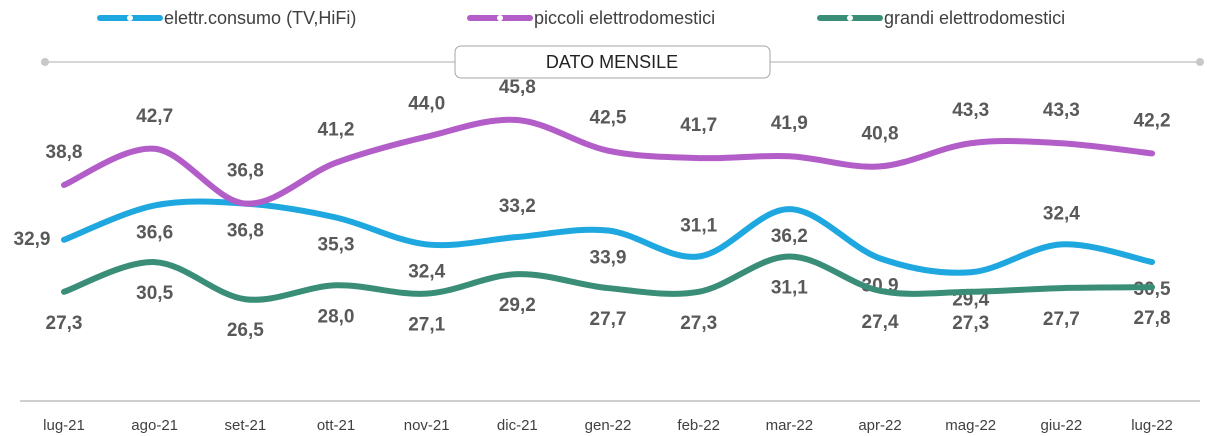  I want to click on data-label: 29,2, so click(517, 305).